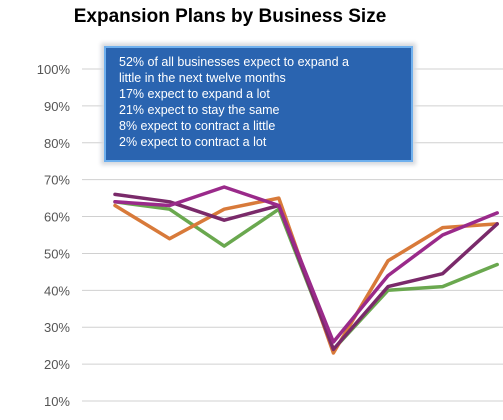 The height and width of the screenshot is (420, 503). Describe the element at coordinates (54, 235) in the screenshot. I see `y-axis-ticks: 10% 20% 30% 40% 50% 60% 70% 80% 90% 100%` at that location.